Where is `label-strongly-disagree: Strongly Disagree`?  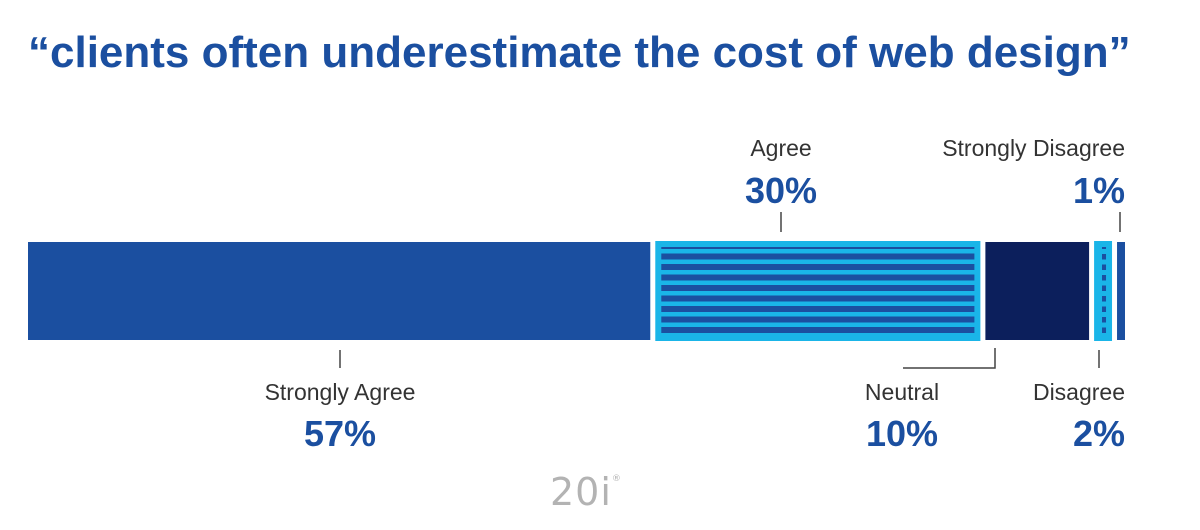 label-strongly-disagree: Strongly Disagree is located at coordinates (1033, 148).